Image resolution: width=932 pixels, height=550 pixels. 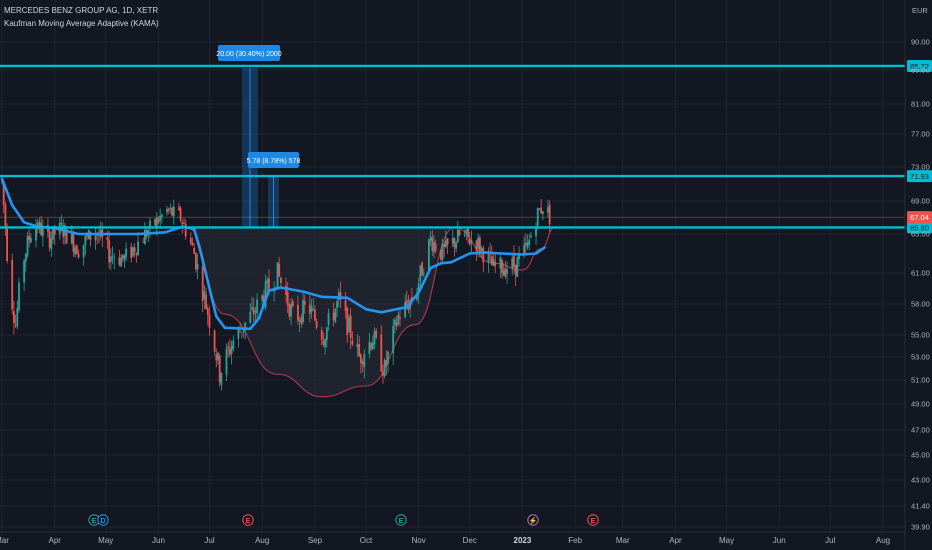 What do you see at coordinates (371, 312) in the screenshot?
I see `cup-outline` at bounding box center [371, 312].